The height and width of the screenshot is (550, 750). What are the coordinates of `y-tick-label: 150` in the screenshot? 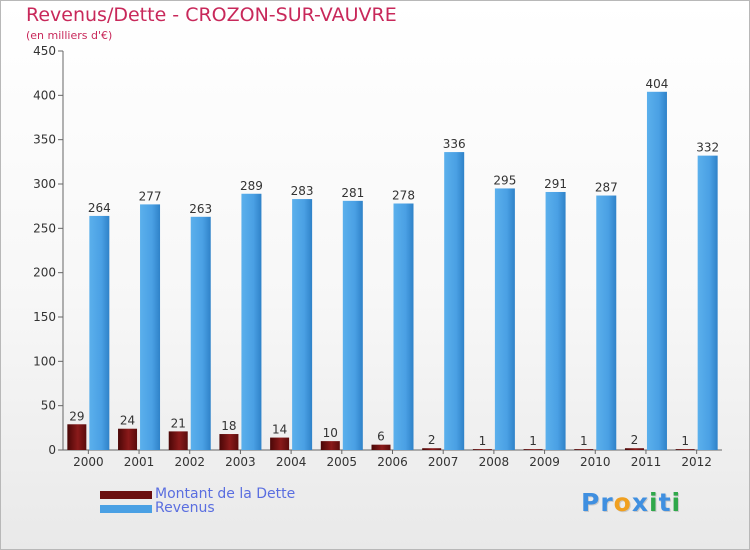 It's located at (44, 317).